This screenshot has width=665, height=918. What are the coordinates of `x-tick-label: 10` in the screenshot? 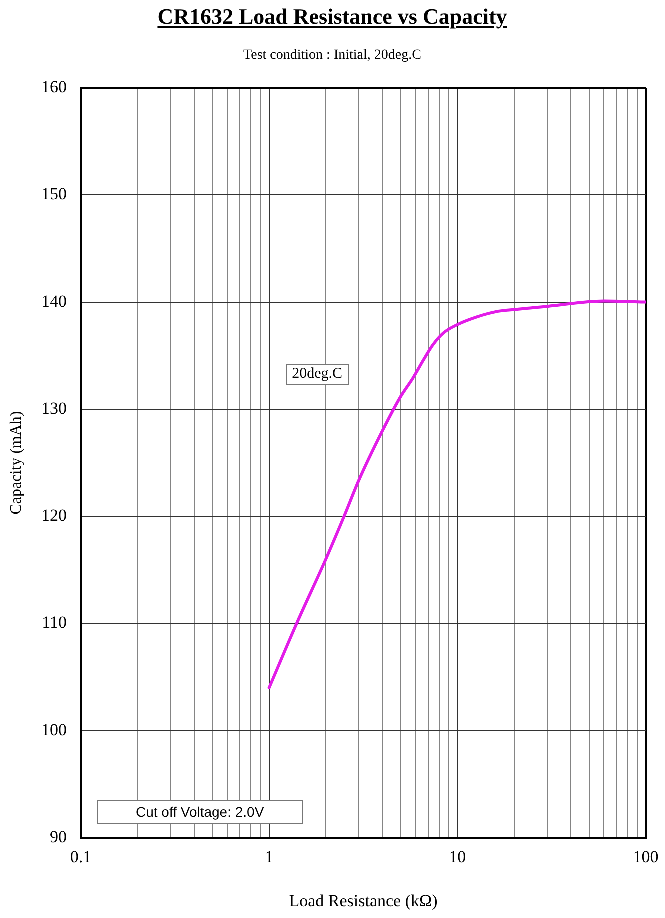 It's located at (457, 857).